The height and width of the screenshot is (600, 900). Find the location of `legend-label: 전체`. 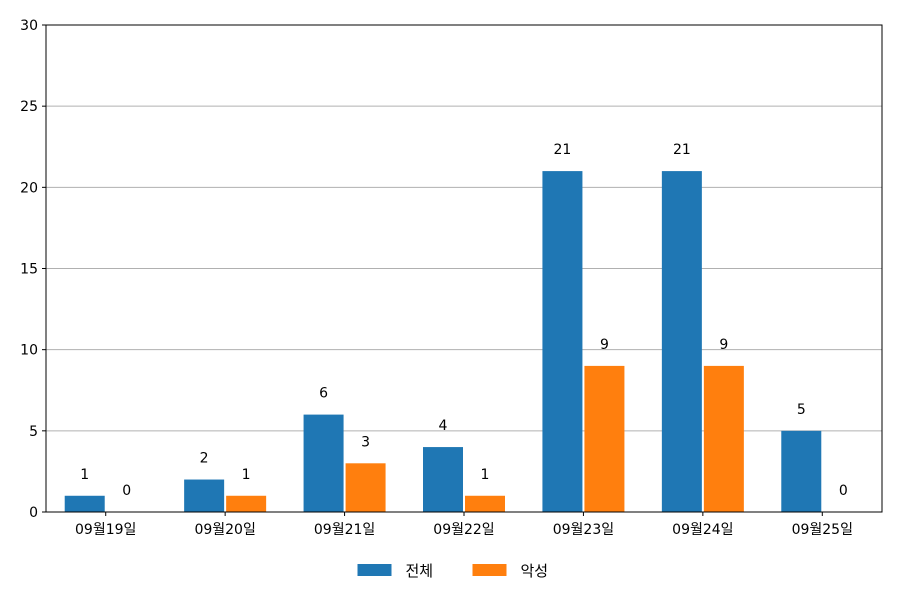

legend-label: 전체 is located at coordinates (420, 571).